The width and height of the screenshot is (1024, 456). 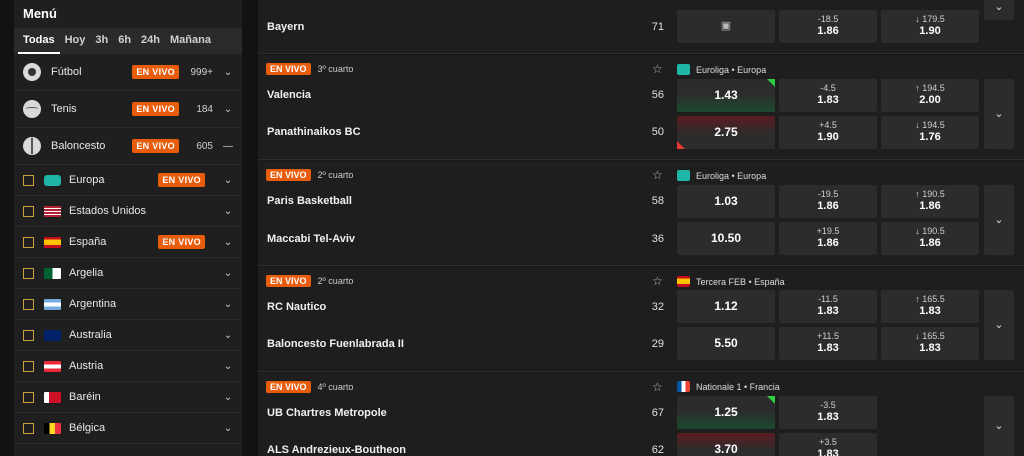 I want to click on country-item-estados-unidos: Estados Unidos ⌄, so click(x=128, y=211).